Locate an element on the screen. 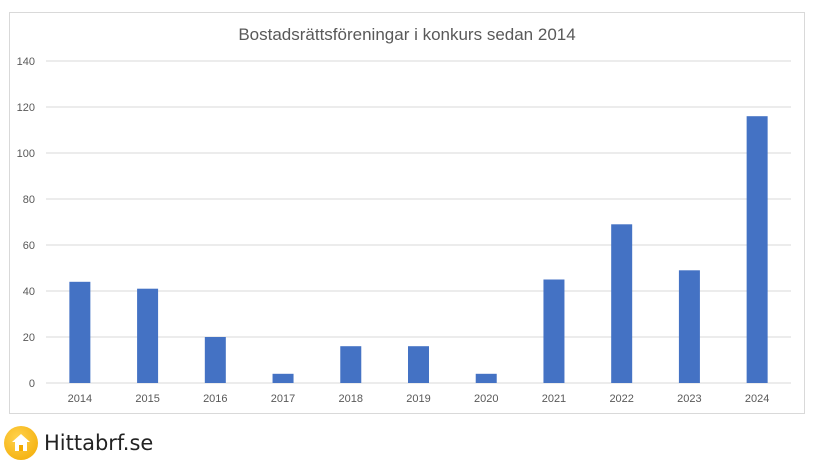  x-tick-label: 2023 is located at coordinates (689, 399).